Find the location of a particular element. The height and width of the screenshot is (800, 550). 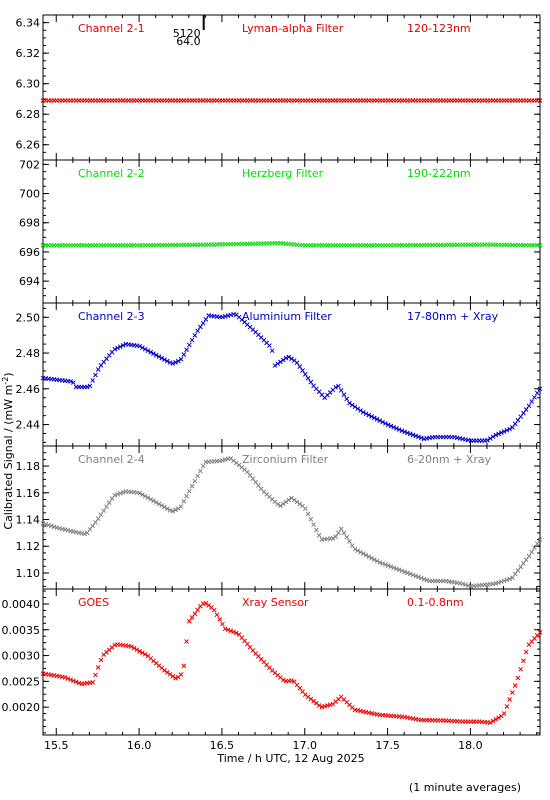

y-tick-label: 2.48 is located at coordinates (28, 353).